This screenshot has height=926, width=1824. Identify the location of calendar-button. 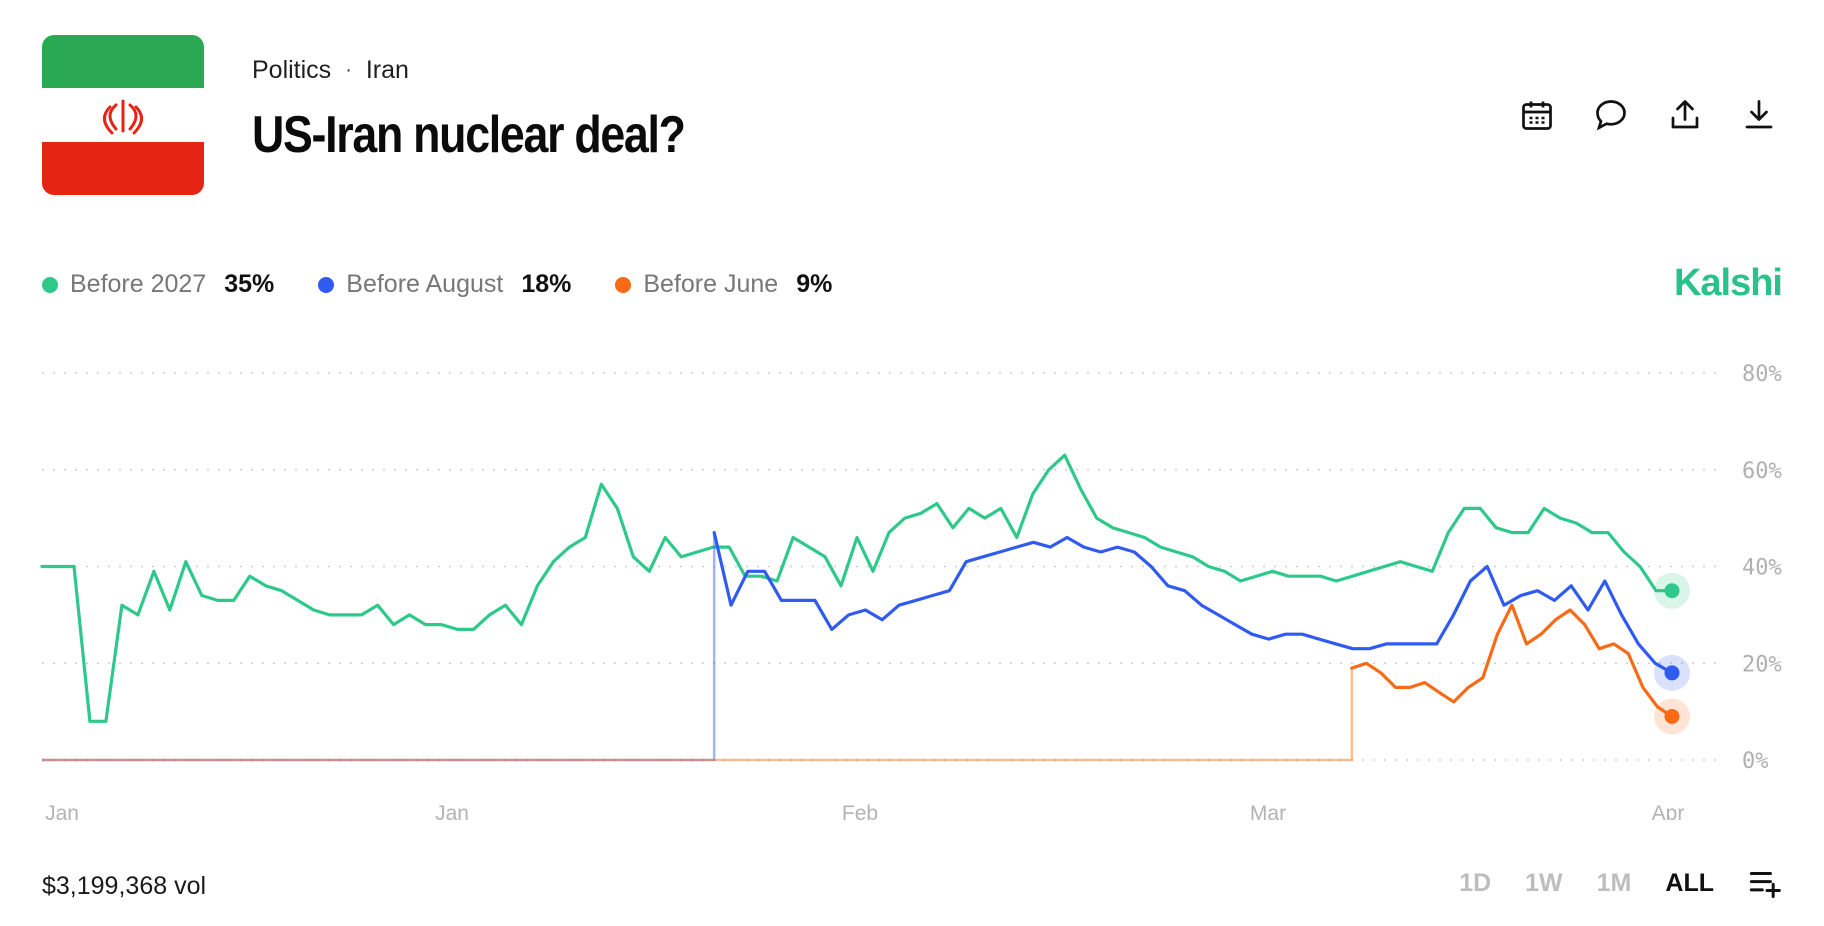
(1537, 115).